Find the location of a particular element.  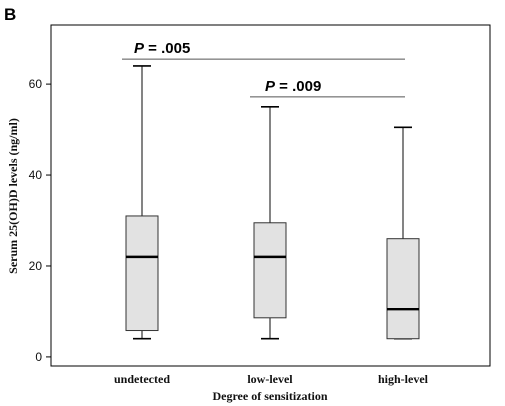

p-value: = .009 is located at coordinates (298, 86).